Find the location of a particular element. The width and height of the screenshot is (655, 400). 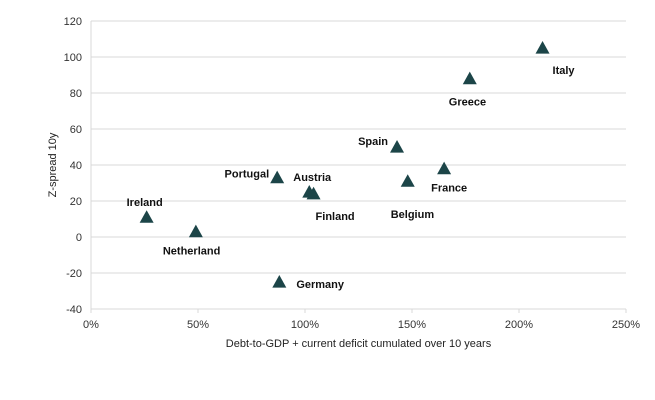

data-point-label: Germany is located at coordinates (320, 285).